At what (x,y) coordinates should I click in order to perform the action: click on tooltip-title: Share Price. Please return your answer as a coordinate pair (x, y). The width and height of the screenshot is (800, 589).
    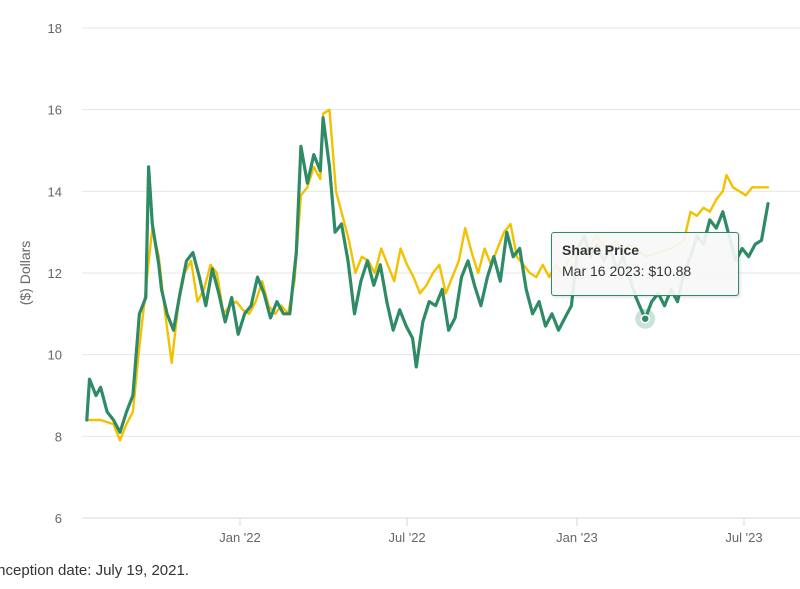
    Looking at the image, I should click on (601, 250).